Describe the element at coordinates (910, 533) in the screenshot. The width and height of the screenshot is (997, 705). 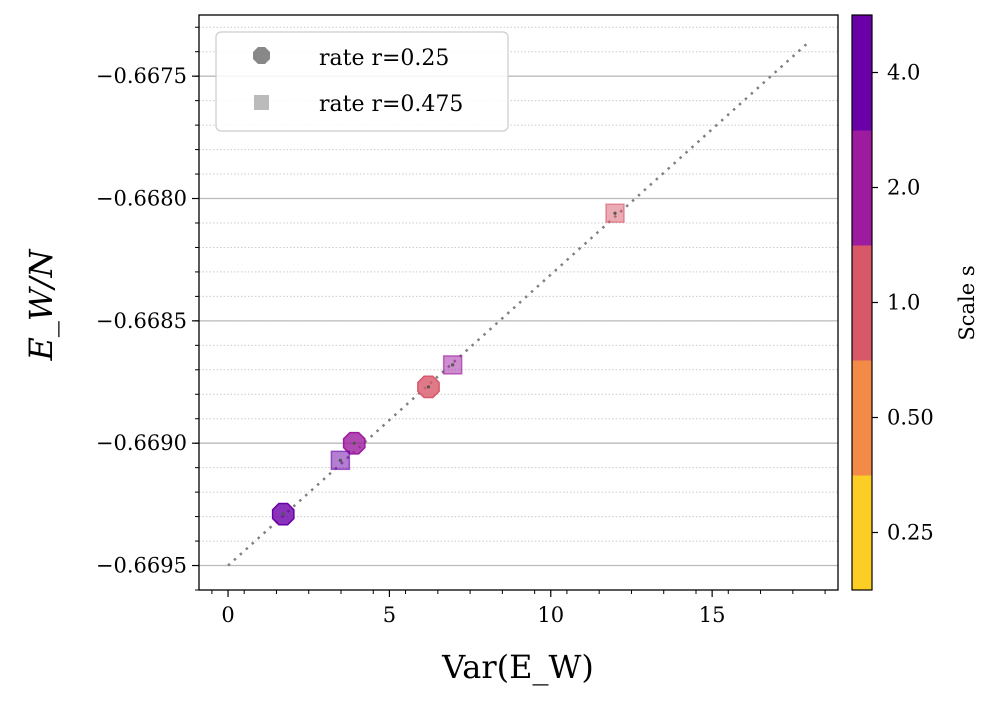
I see `colorbar-tick-label: 0.25` at that location.